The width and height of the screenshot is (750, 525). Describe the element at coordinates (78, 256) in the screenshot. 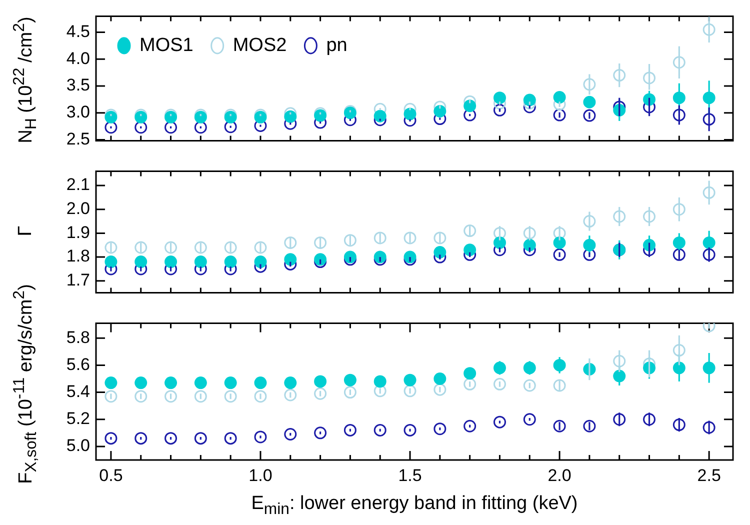

I see `y-tick-label: 1.8` at that location.